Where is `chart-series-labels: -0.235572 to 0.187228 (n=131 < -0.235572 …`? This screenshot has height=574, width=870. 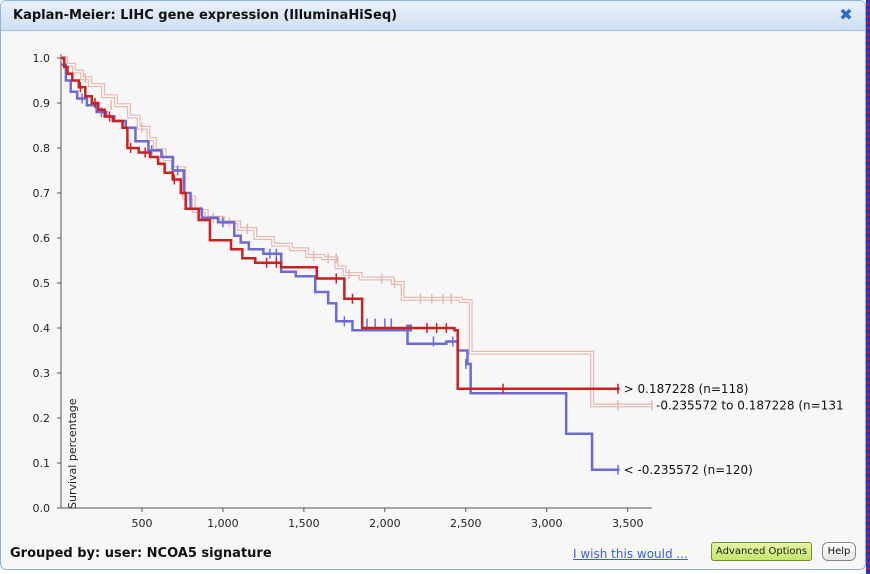
chart-series-labels: -0.235572 to 0.187228 (n=131 < -0.235572 … is located at coordinates (734, 429).